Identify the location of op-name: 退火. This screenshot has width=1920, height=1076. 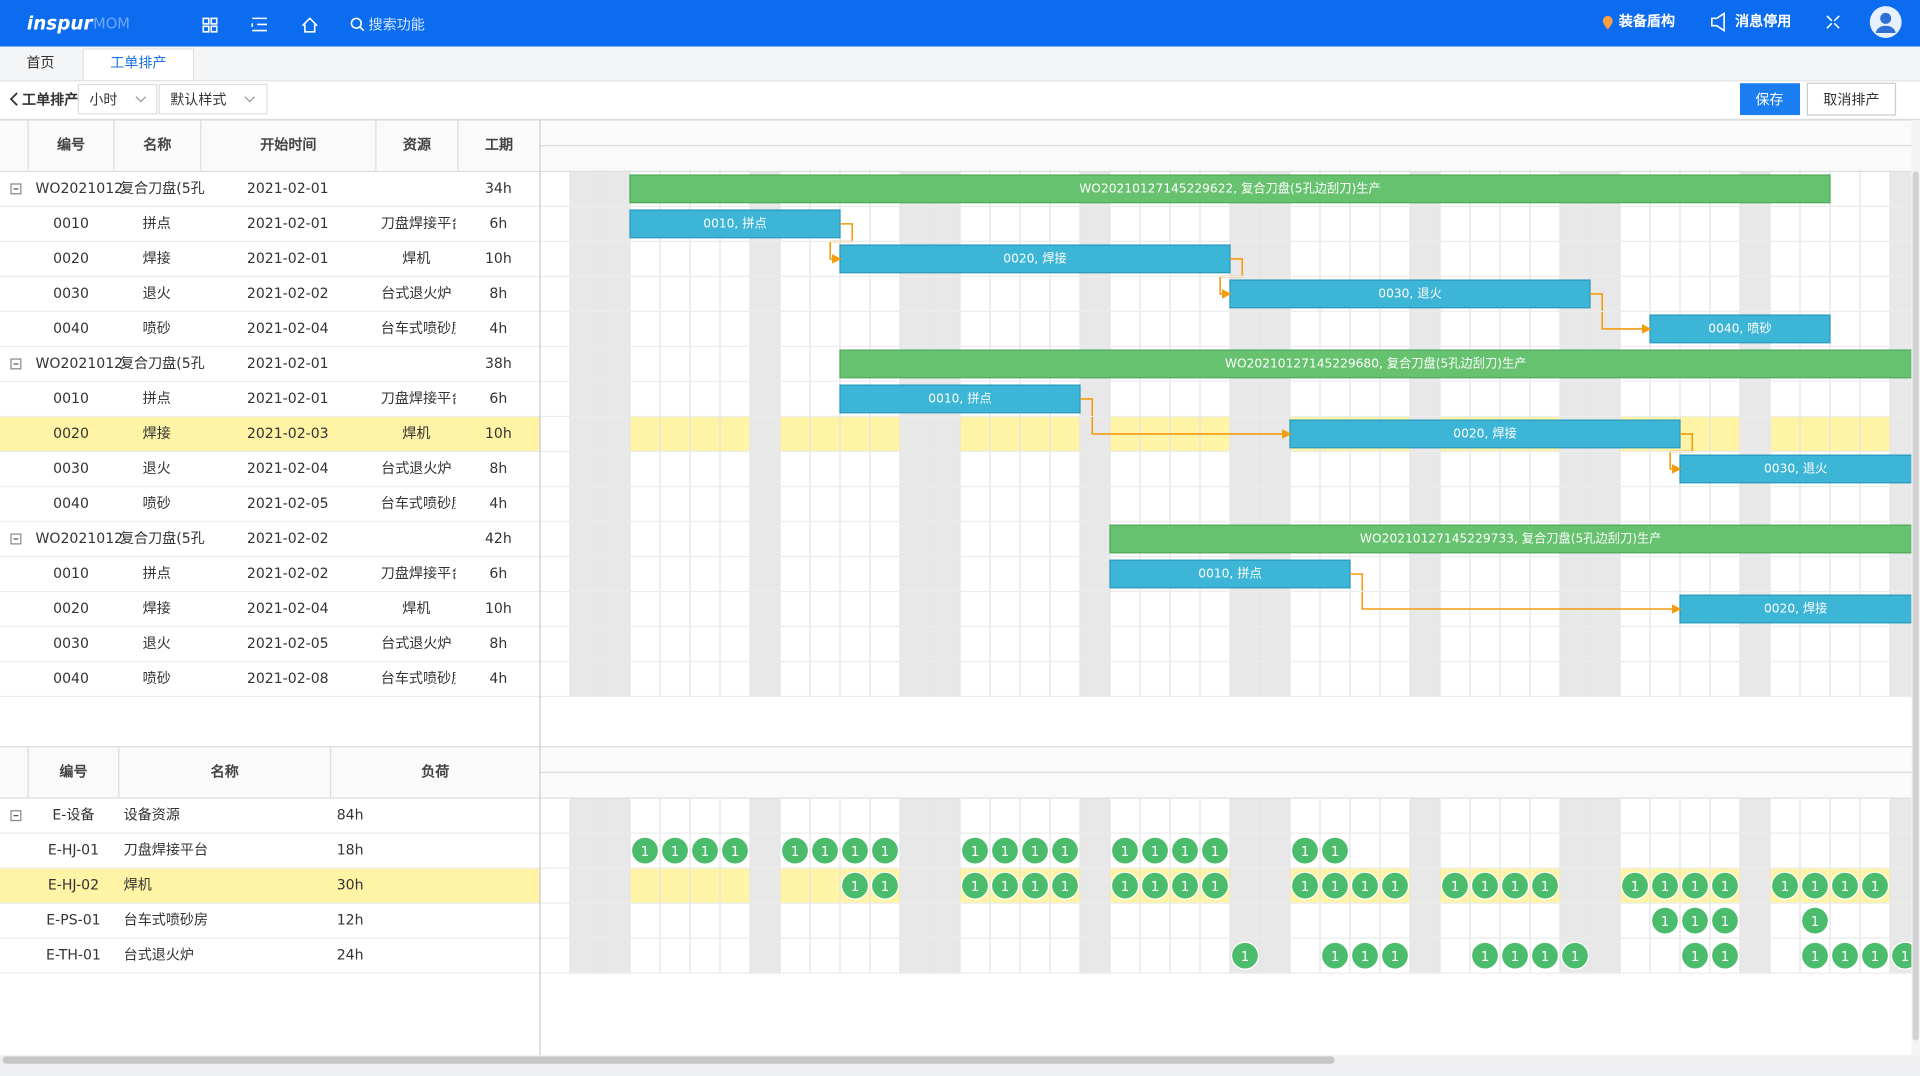
(157, 294).